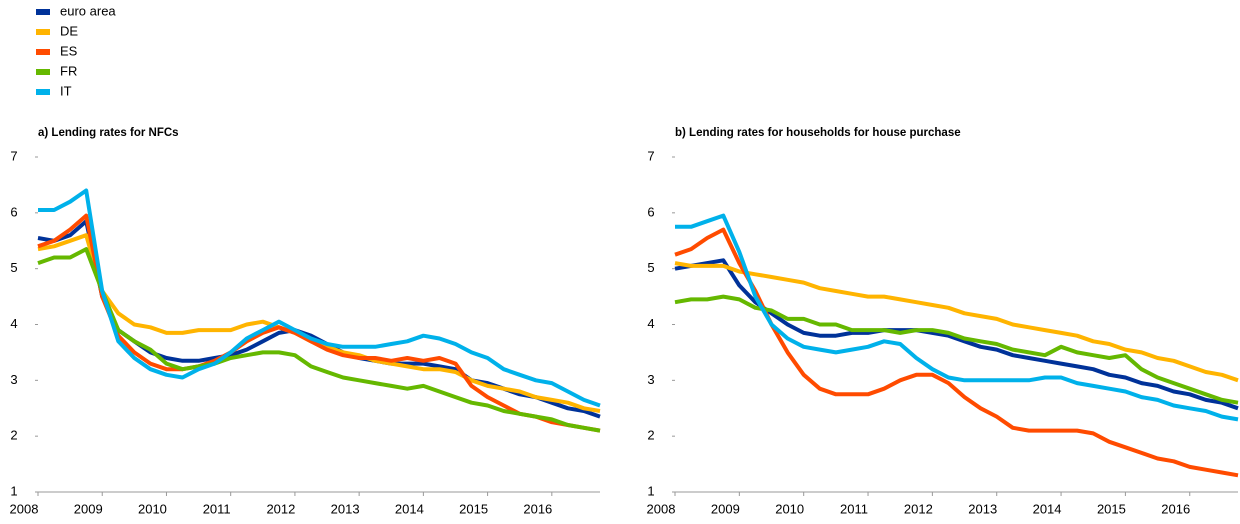  What do you see at coordinates (69, 30) in the screenshot?
I see `legend-label: DE` at bounding box center [69, 30].